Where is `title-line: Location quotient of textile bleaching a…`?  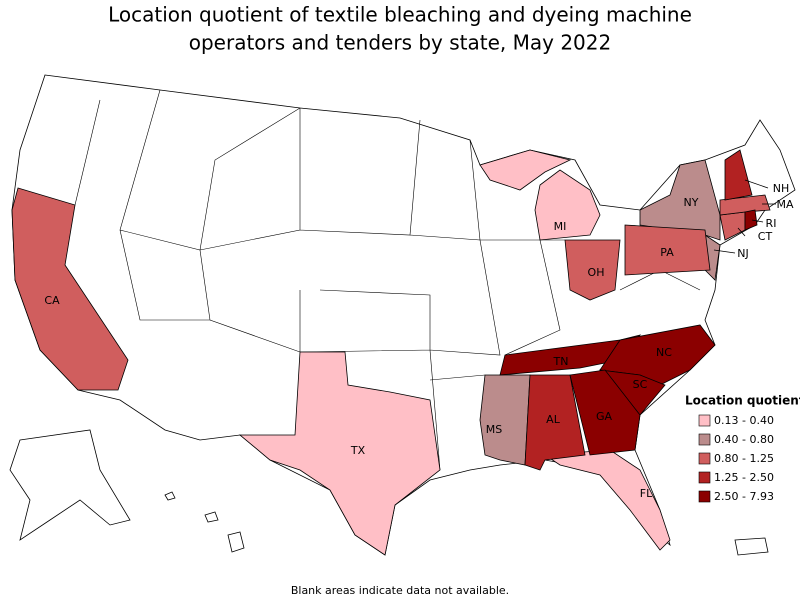 title-line: Location quotient of textile bleaching a… is located at coordinates (400, 15).